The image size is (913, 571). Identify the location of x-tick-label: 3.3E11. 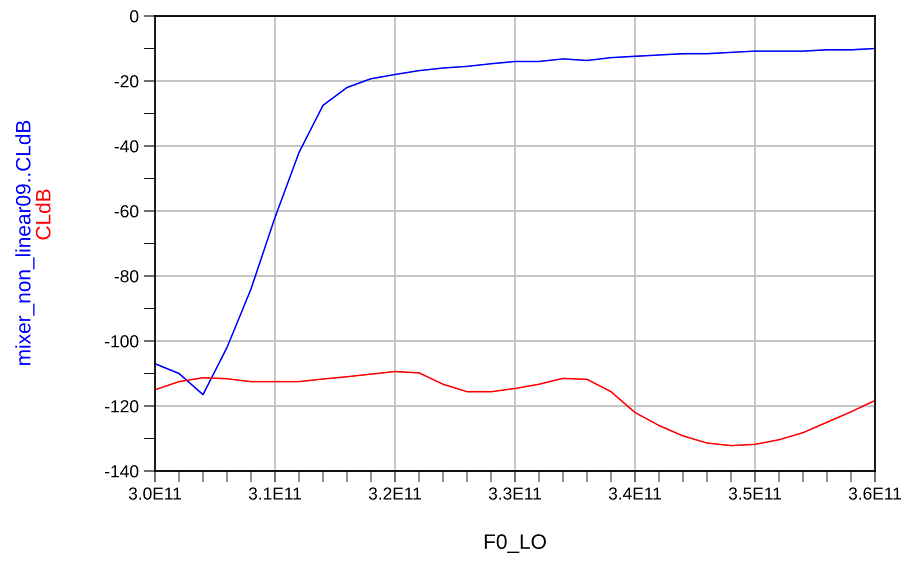
(515, 493).